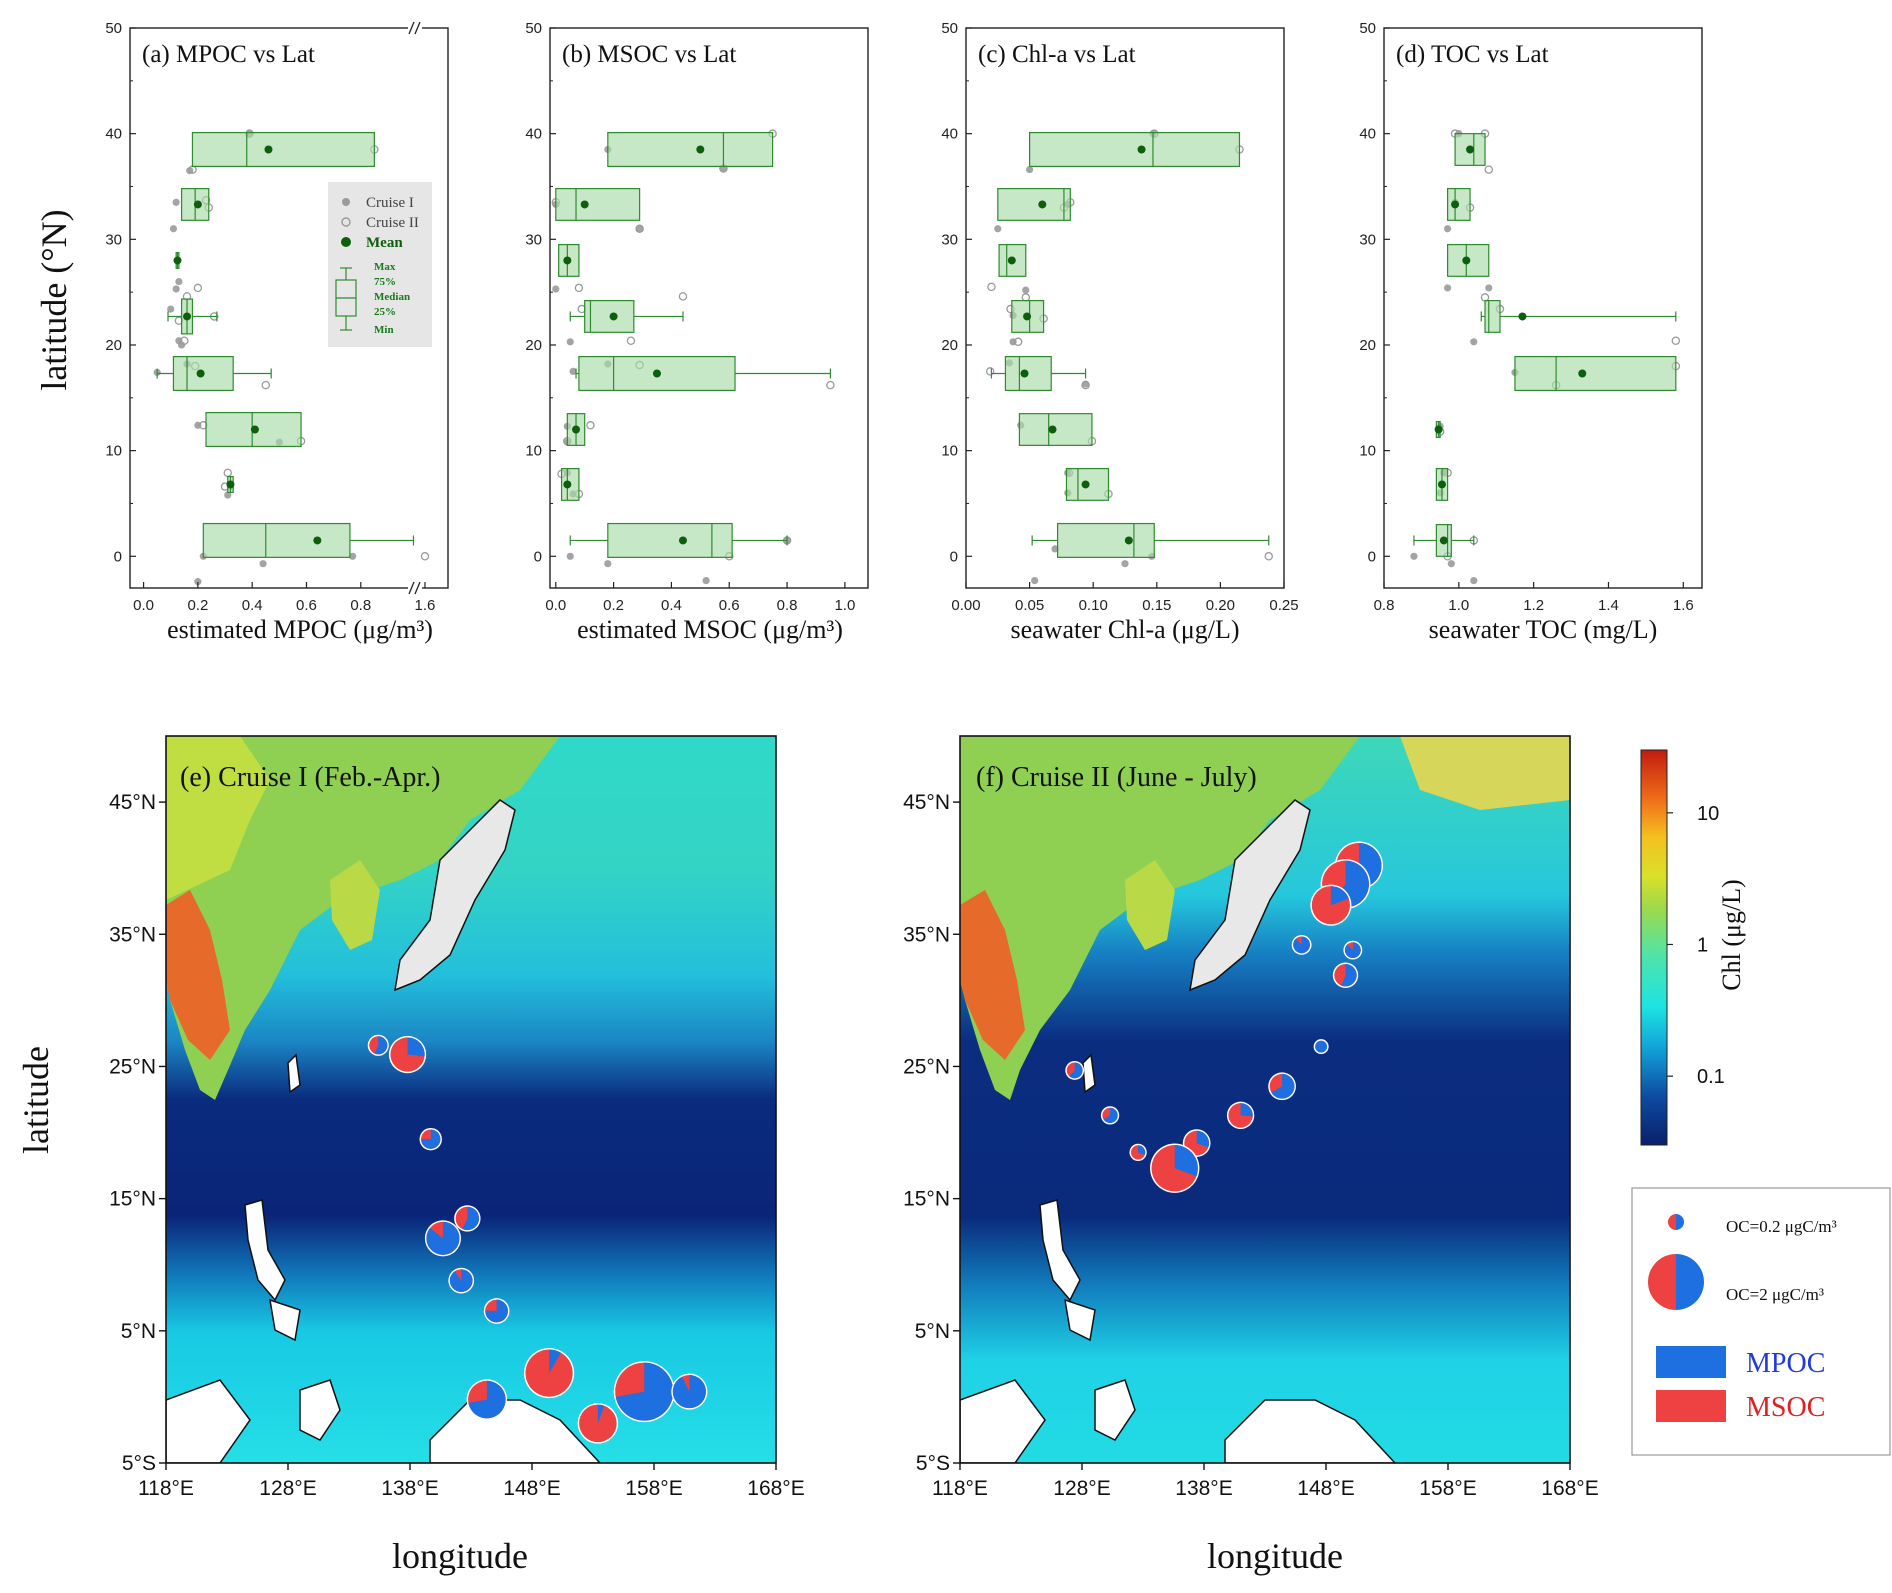 This screenshot has width=1892, height=1593. What do you see at coordinates (1156, 605) in the screenshot?
I see `x-tick-label: 0.15` at bounding box center [1156, 605].